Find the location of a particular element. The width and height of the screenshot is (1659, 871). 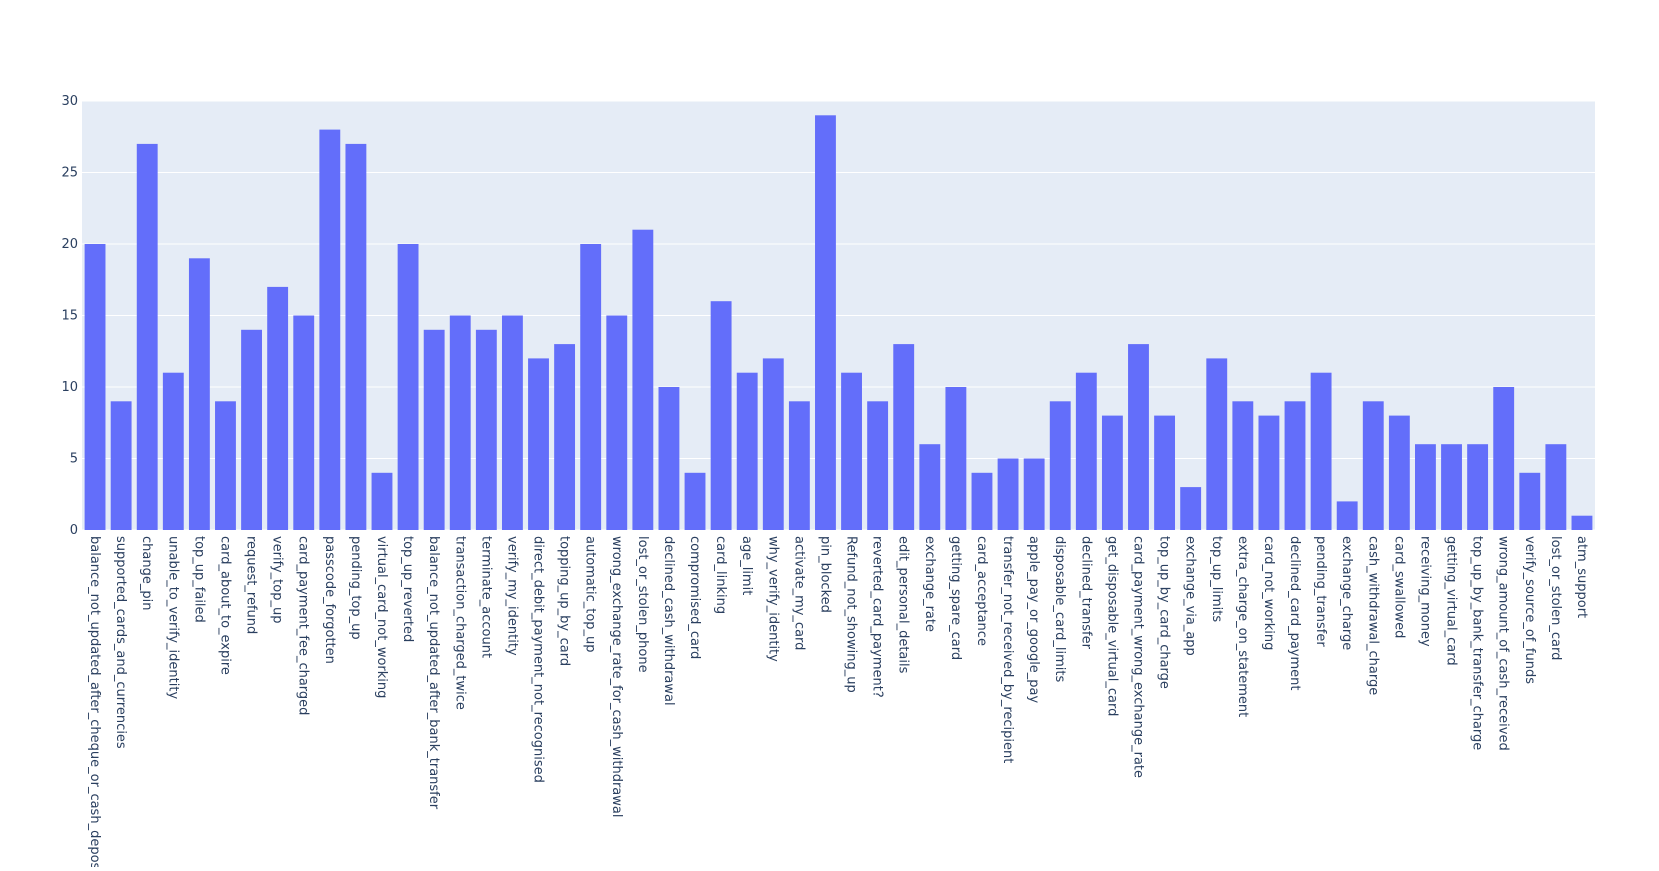

x-tick-label: apple_pay_or_google_pay is located at coordinates (1033, 620).